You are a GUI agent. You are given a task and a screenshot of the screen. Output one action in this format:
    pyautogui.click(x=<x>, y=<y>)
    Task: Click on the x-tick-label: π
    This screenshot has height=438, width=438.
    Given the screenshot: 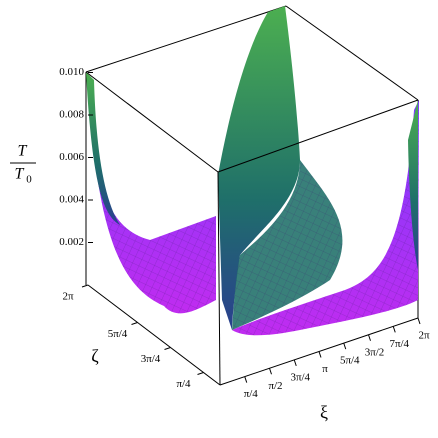 What is the action you would take?
    pyautogui.click(x=325, y=369)
    